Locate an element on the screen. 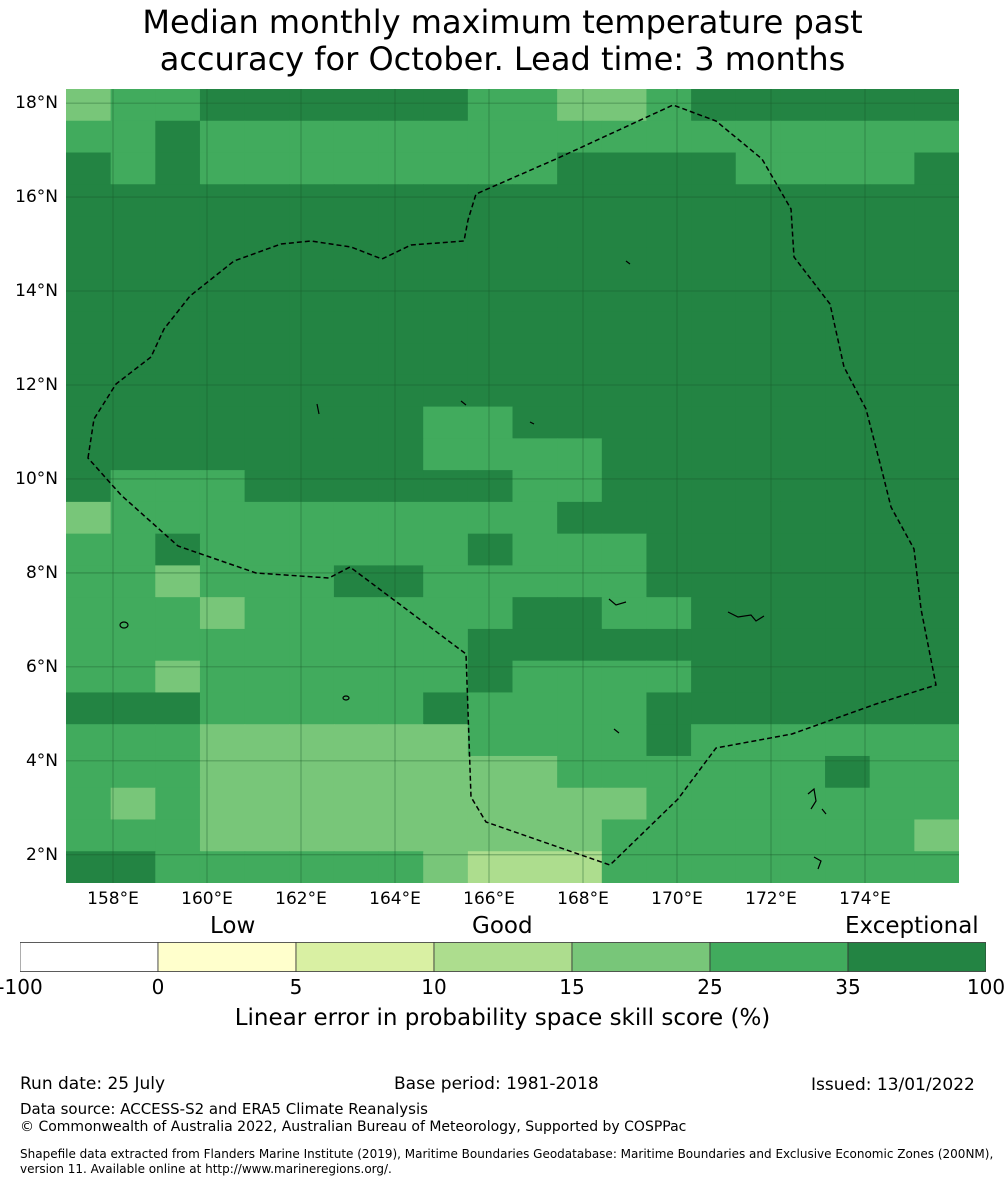 This screenshot has width=1005, height=1185. latitude-tick-label: 4°N is located at coordinates (41, 760).